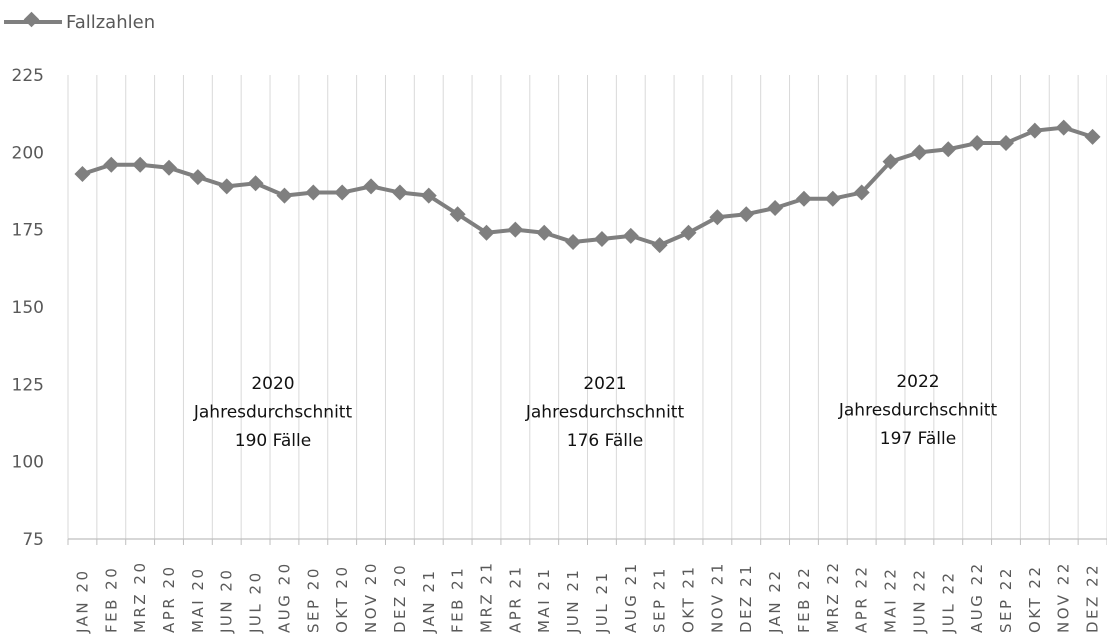 This screenshot has height=639, width=1107. Describe the element at coordinates (28, 153) in the screenshot. I see `y-tick-label: 200` at that location.